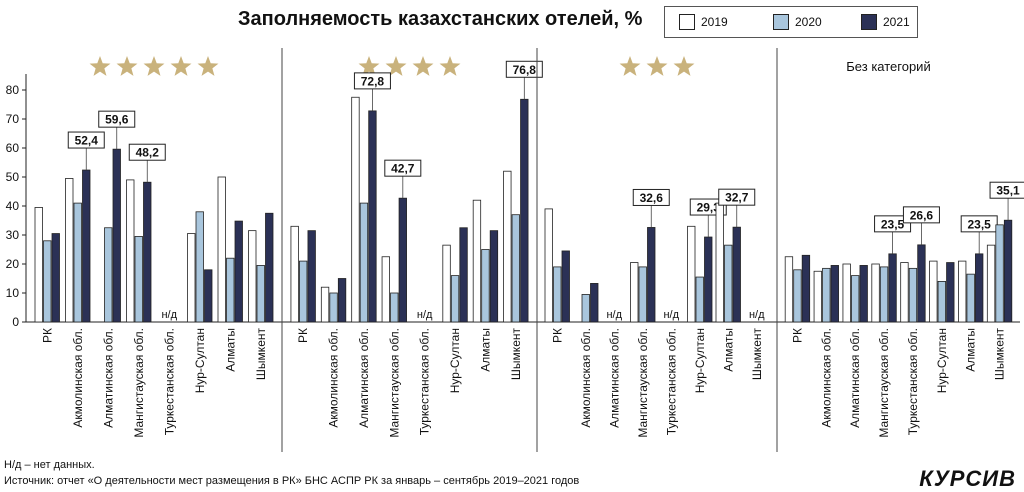  I want to click on legend-label-2019: 2019, so click(714, 22).